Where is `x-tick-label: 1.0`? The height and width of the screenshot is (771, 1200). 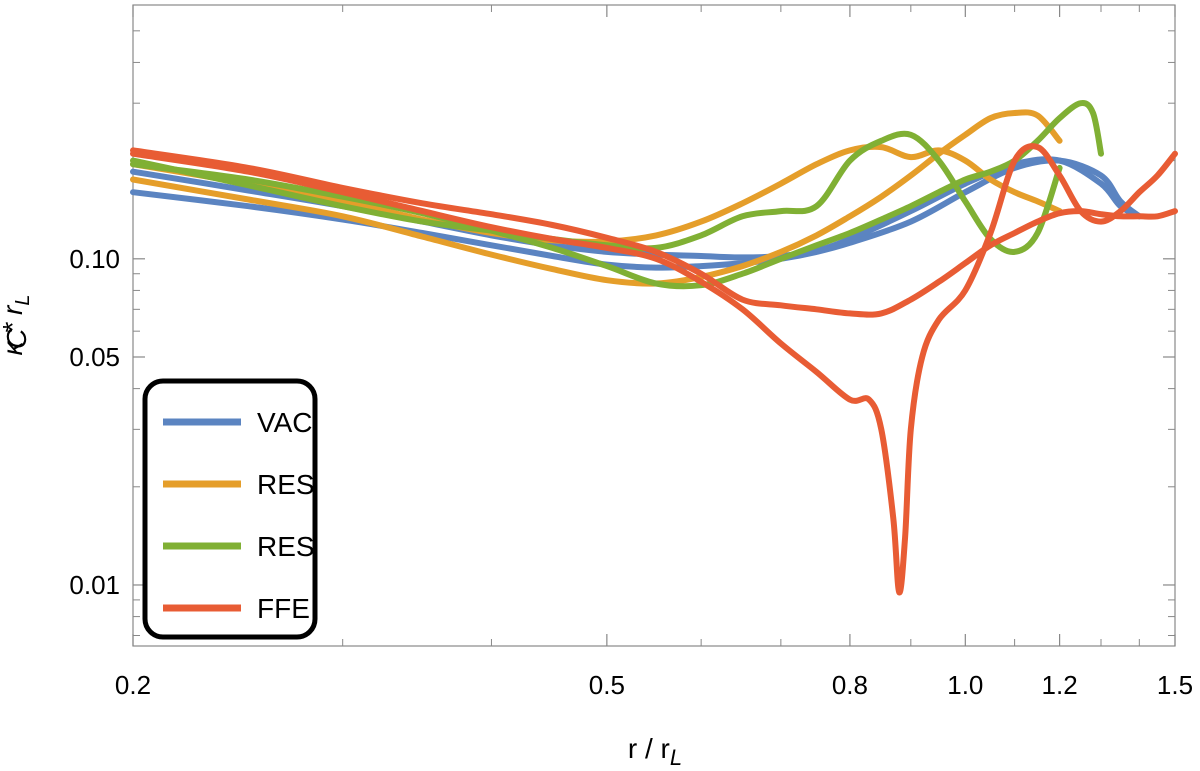 x-tick-label: 1.0 is located at coordinates (965, 685).